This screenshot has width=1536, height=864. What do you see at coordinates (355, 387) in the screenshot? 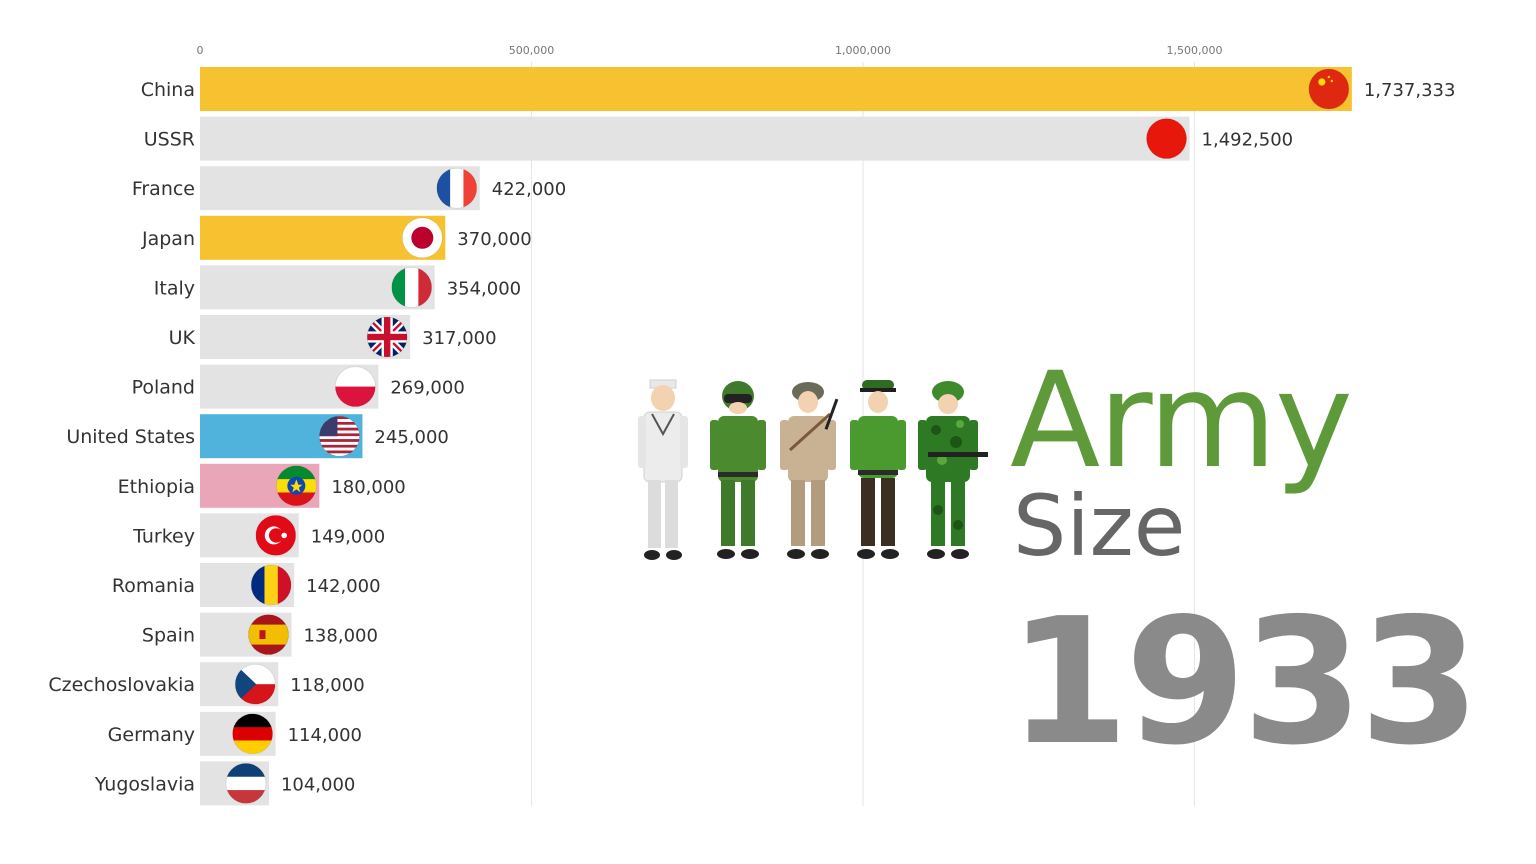
I see `poland-flag-icon` at bounding box center [355, 387].